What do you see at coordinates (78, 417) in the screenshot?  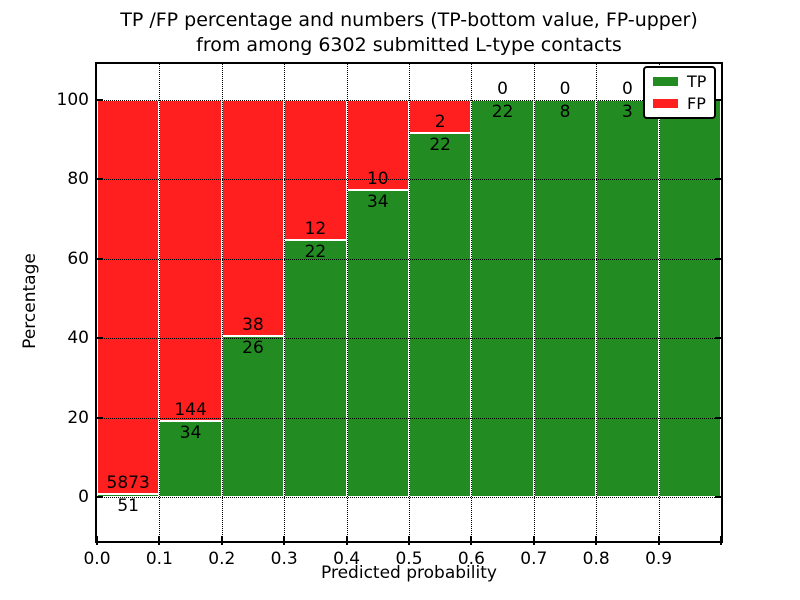 I see `y-tick-label: 20` at bounding box center [78, 417].